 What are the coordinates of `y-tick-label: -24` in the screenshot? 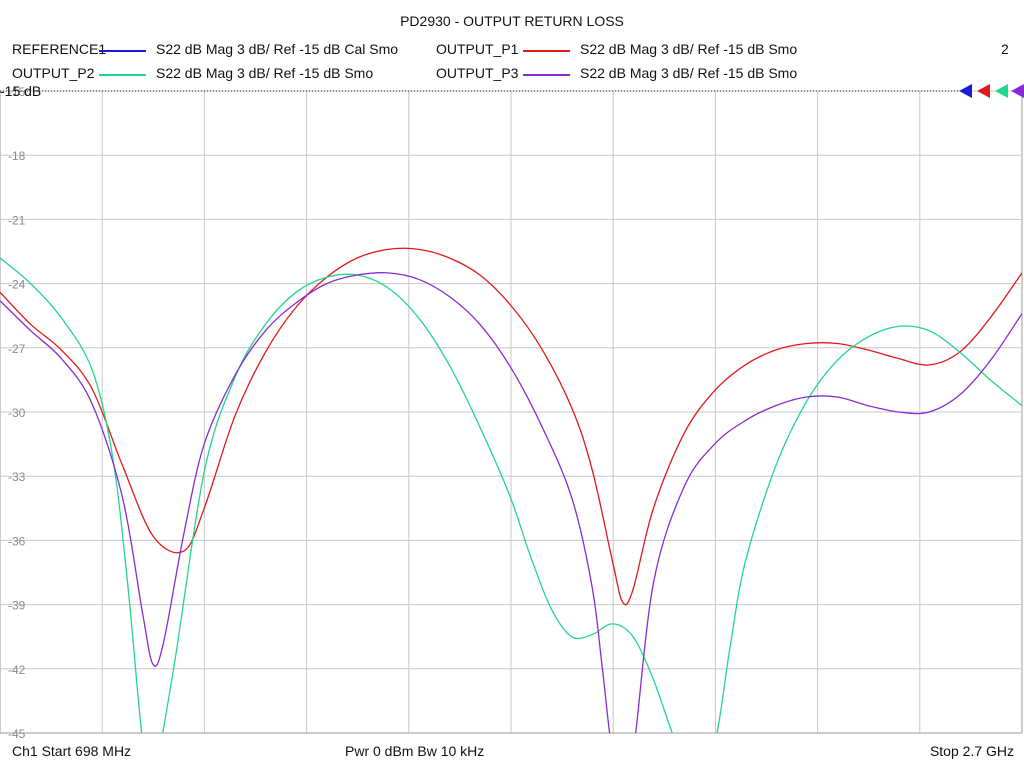 It's located at (17, 285).